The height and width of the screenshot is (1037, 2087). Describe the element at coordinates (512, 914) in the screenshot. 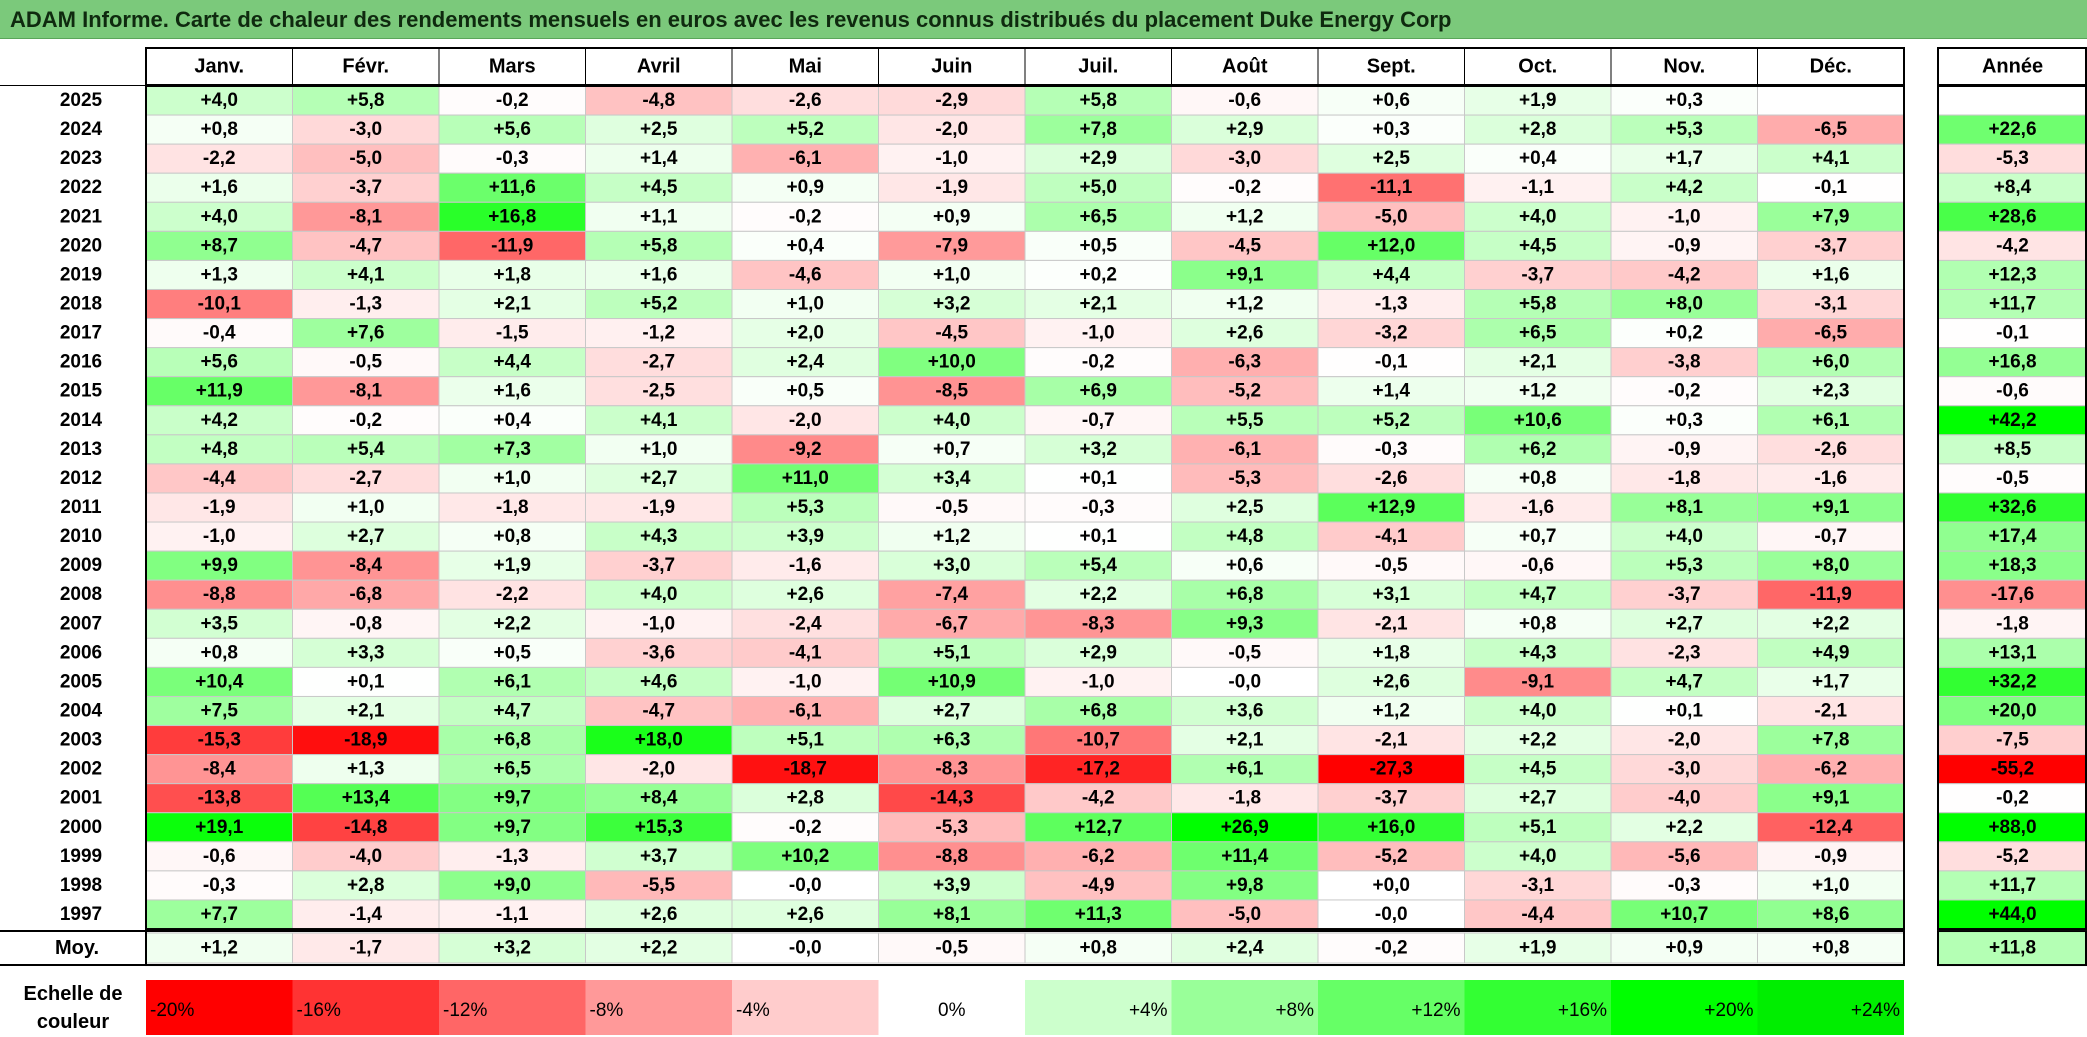

I see `cell-value: -1,1` at that location.